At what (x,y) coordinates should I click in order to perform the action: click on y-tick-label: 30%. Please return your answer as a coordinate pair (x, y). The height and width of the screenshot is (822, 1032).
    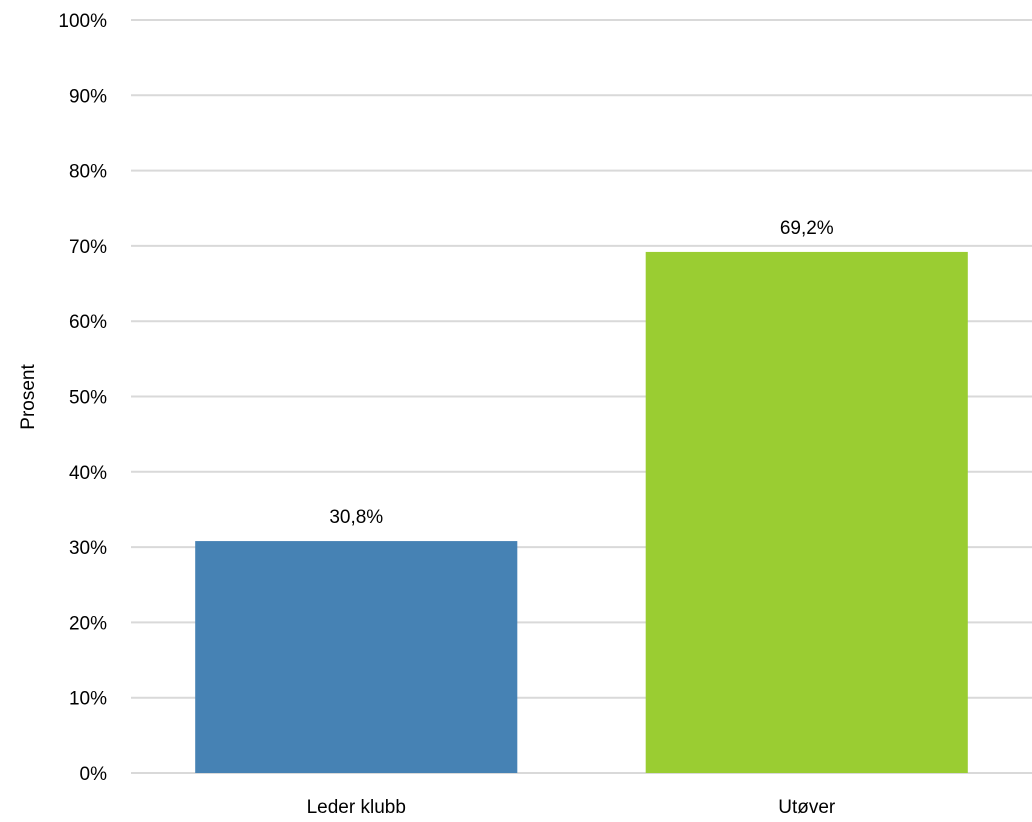
    Looking at the image, I should click on (88, 548).